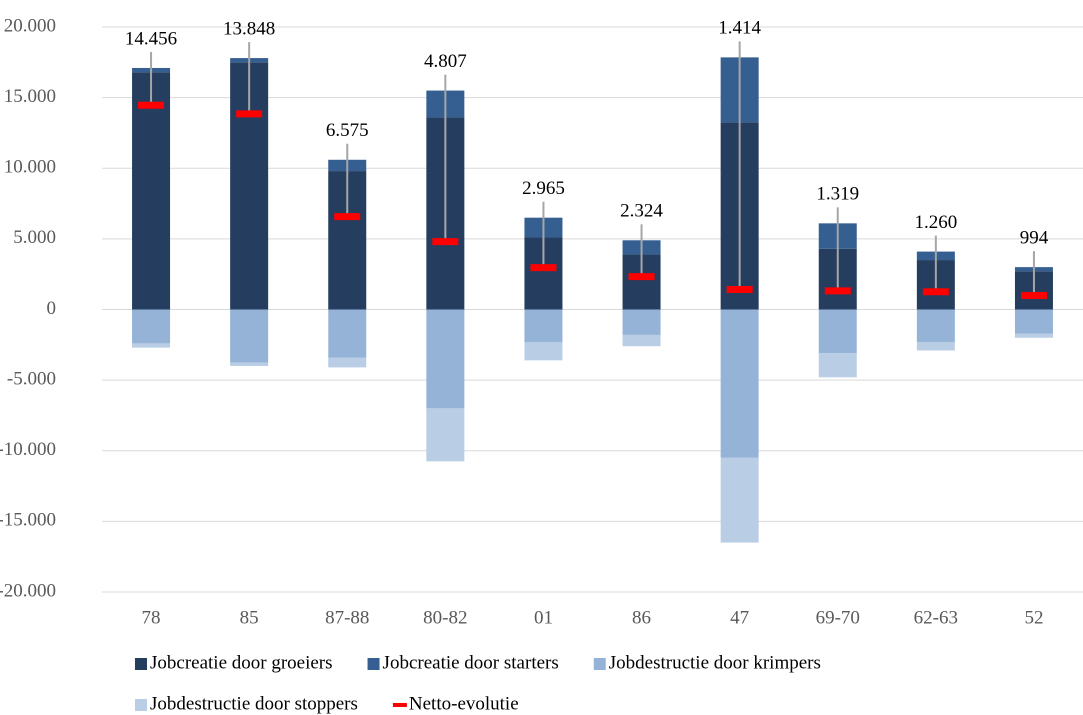  What do you see at coordinates (641, 617) in the screenshot?
I see `x-tick-label: 86` at bounding box center [641, 617].